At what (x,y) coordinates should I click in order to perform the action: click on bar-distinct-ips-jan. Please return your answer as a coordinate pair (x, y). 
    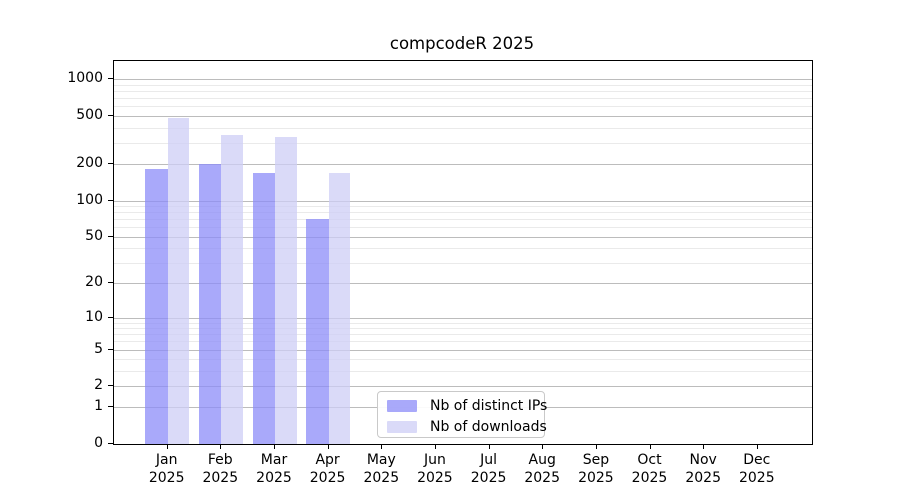
    Looking at the image, I should click on (156, 306).